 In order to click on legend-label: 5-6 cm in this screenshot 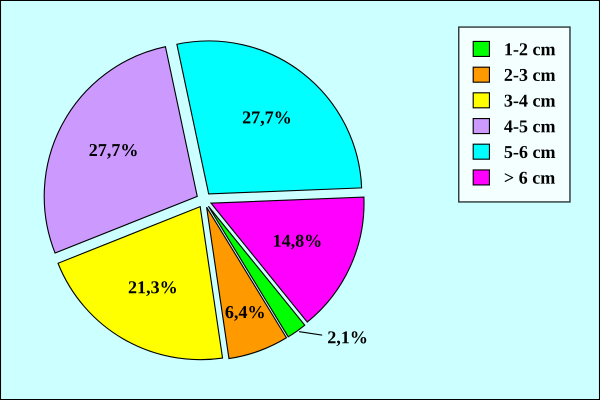, I will do `click(530, 152)`.